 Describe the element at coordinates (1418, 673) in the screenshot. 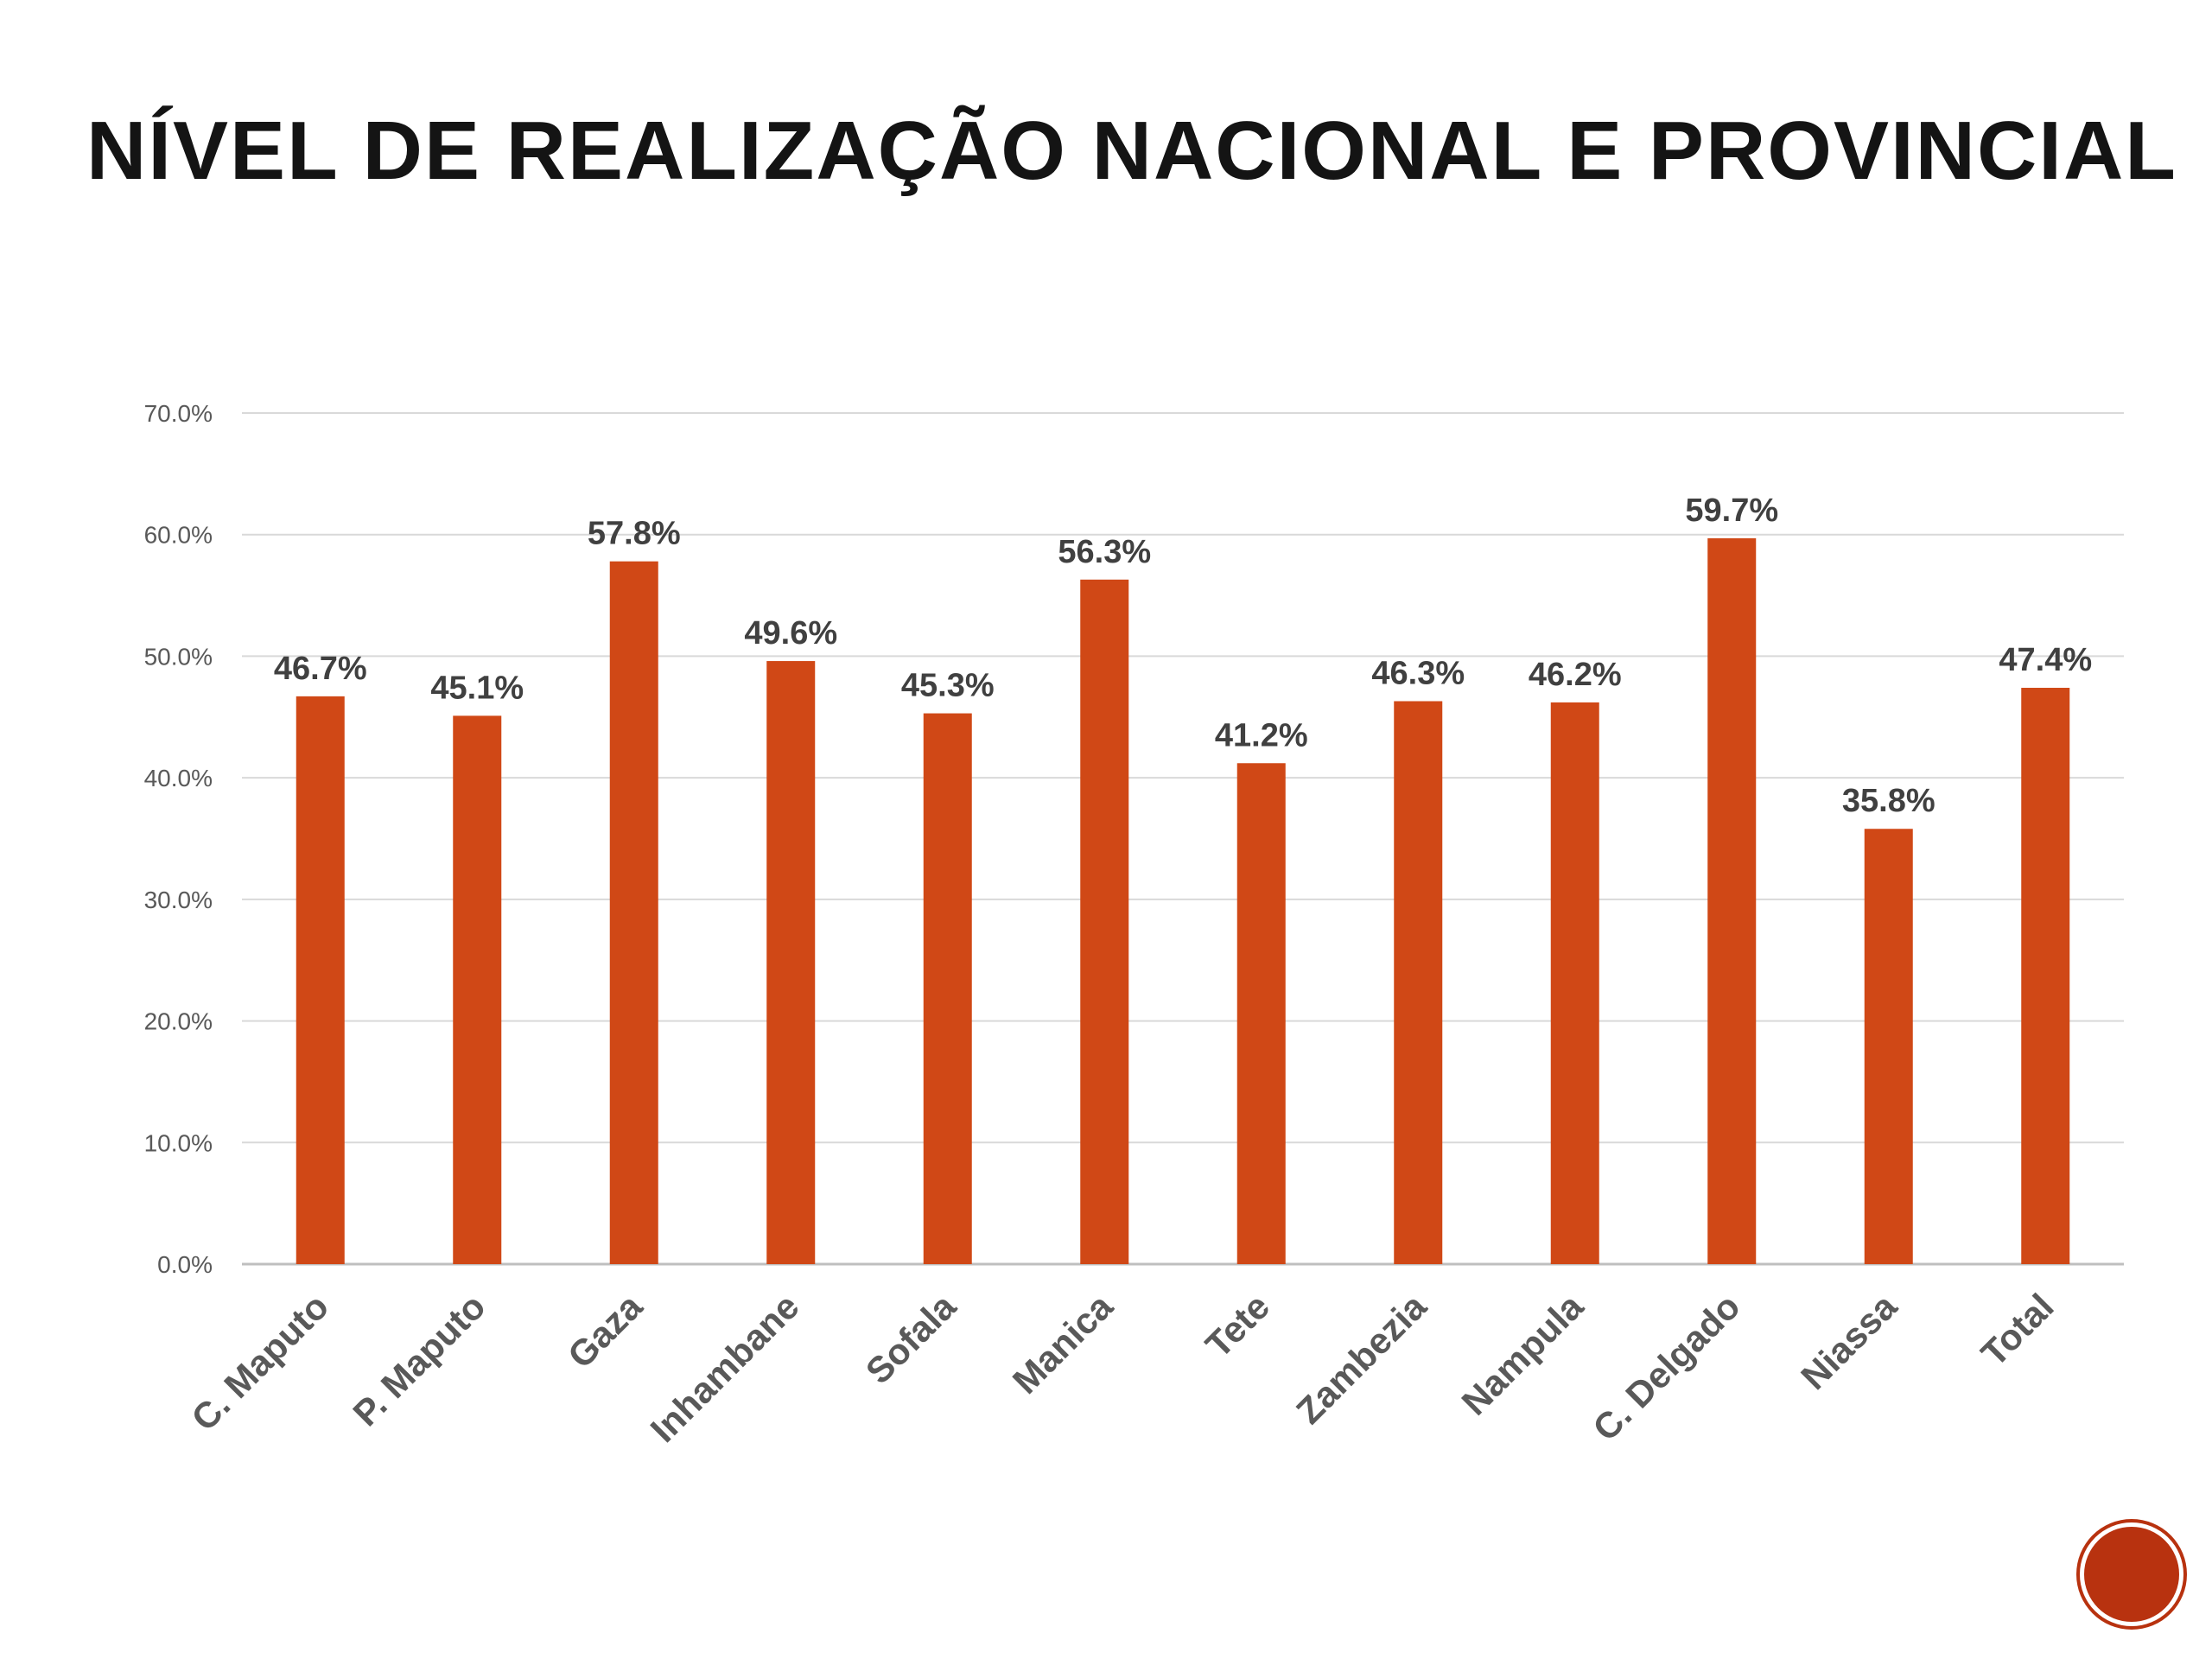

I see `data-label: 46.3%` at that location.